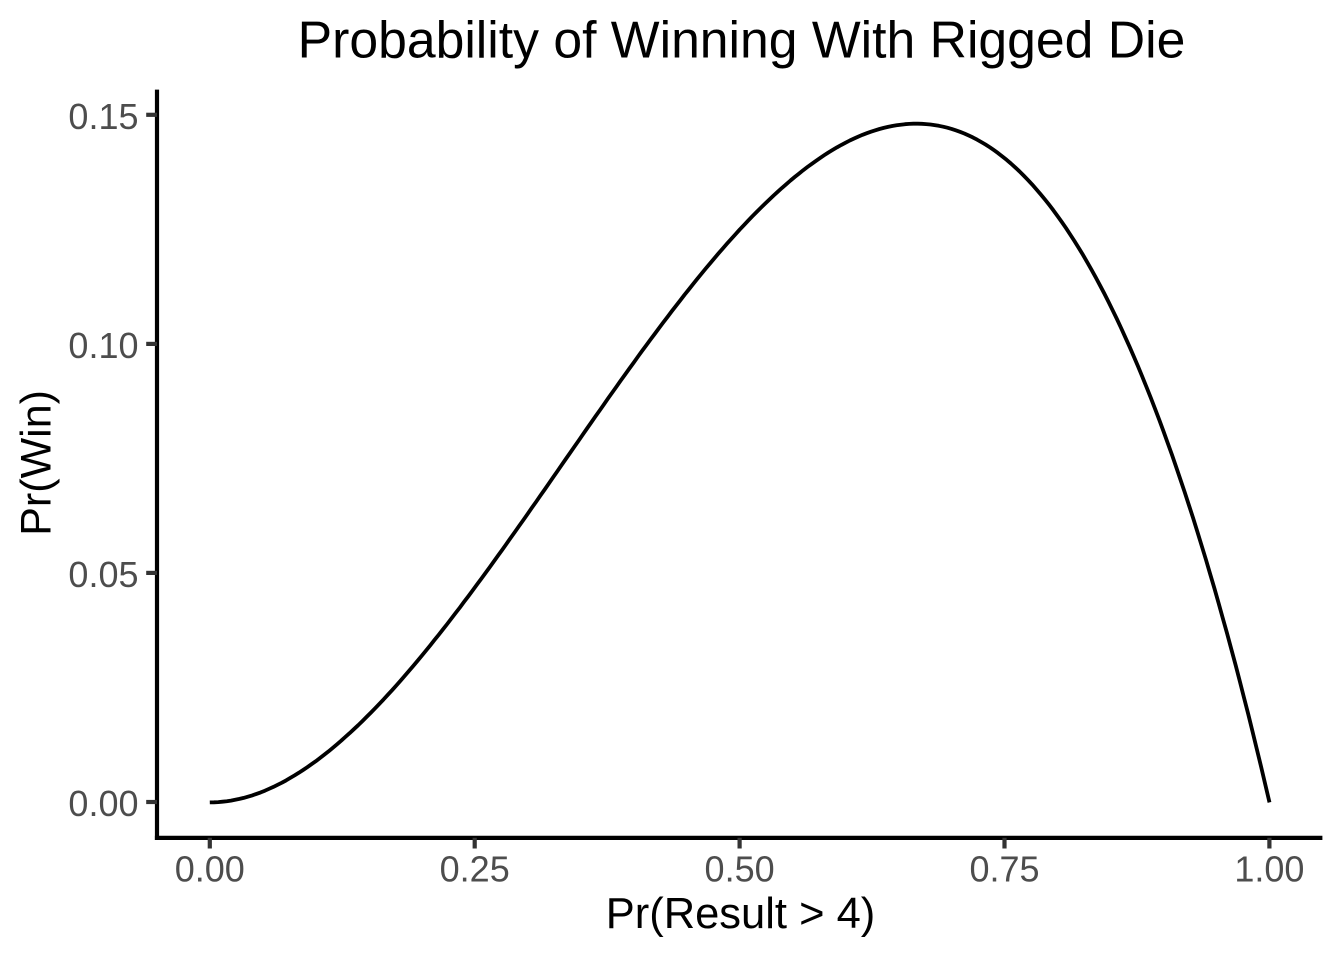 The image size is (1344, 965). I want to click on svg-text: 0.75, so click(1004, 869).